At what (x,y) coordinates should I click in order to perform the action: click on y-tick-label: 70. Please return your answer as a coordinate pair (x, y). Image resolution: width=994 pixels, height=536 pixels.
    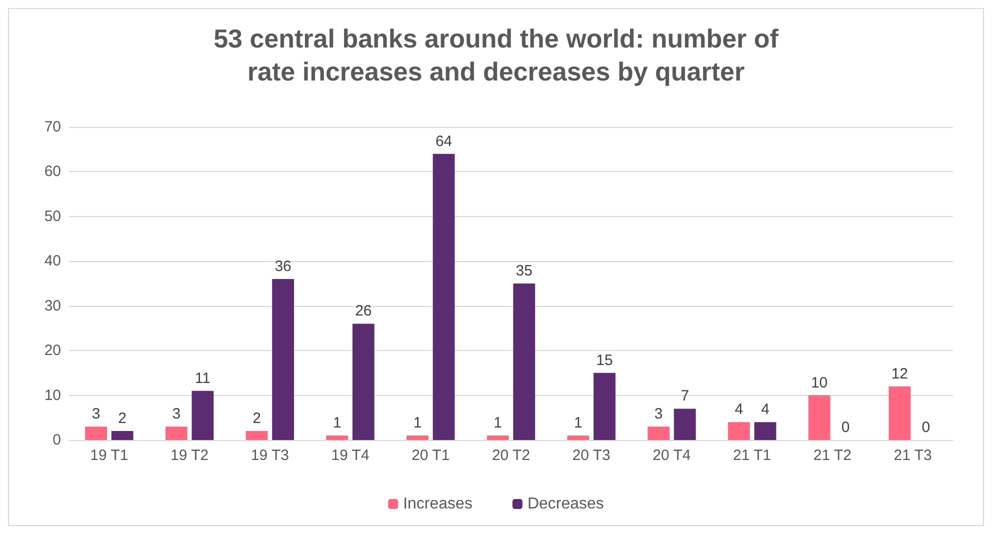
    Looking at the image, I should click on (52, 127).